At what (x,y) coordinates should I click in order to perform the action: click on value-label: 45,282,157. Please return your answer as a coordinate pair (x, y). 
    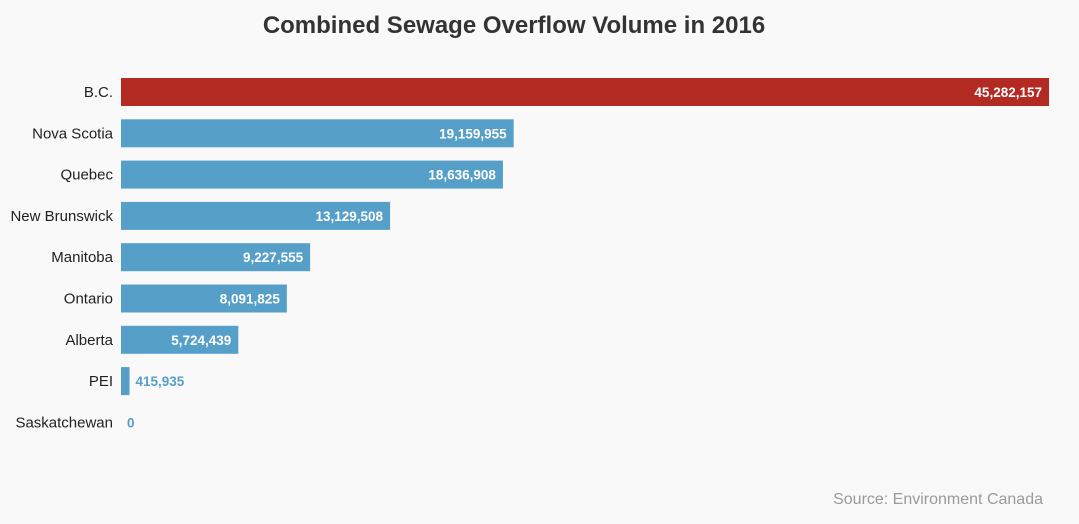
    Looking at the image, I should click on (1008, 92).